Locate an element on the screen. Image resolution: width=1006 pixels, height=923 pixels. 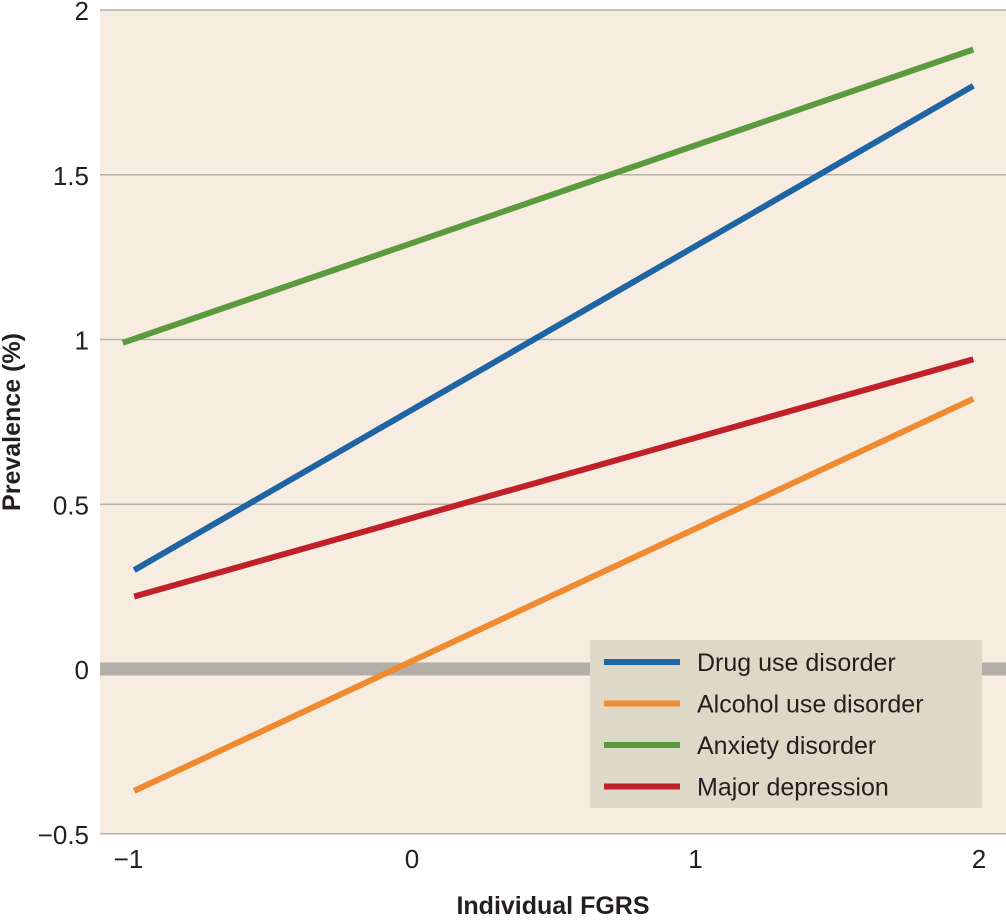
y-axis-ticks: −0.5 0 0.5 1 1.5 2 is located at coordinates (63, 425).